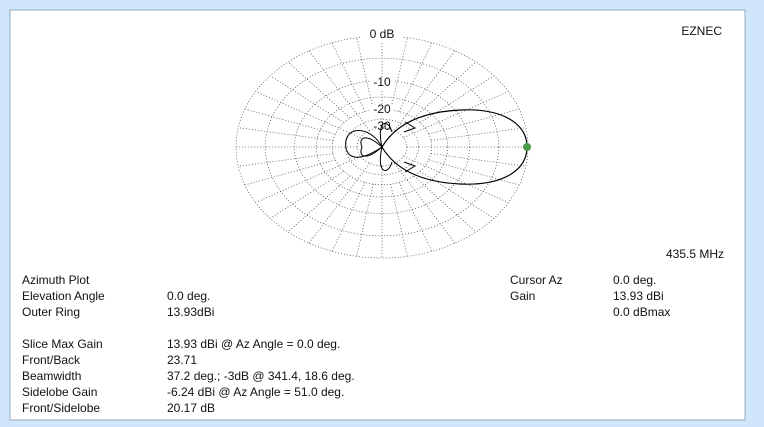 The width and height of the screenshot is (764, 427). I want to click on frequency: 435.5 MHz, so click(695, 254).